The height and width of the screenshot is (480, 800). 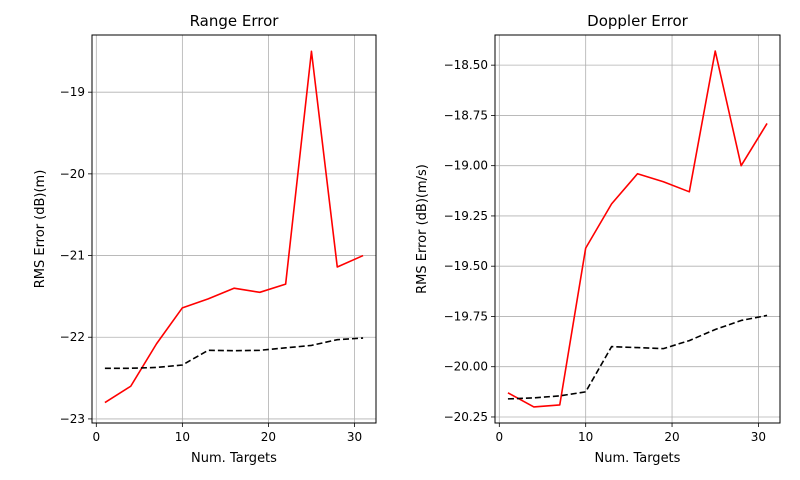 I want to click on range-y-tick-label: −20, so click(x=72, y=174).